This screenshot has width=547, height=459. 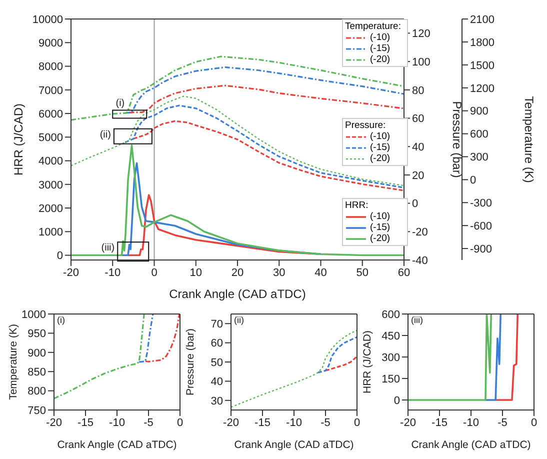 I want to click on y-tick-label: 30, so click(x=216, y=401).